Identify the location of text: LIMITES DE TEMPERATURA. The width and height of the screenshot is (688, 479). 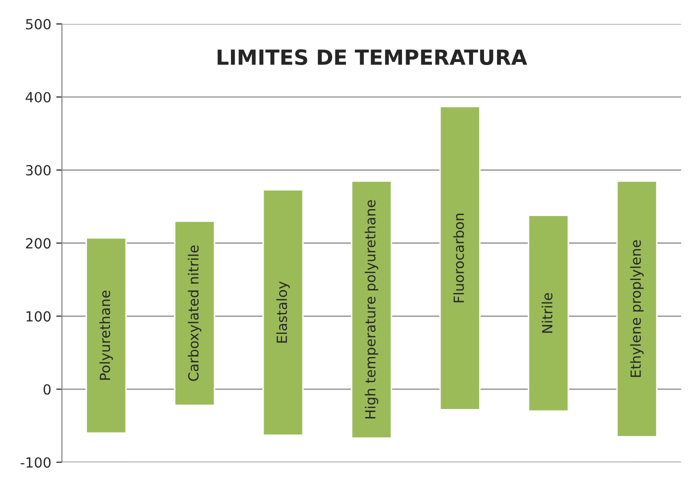
(373, 57).